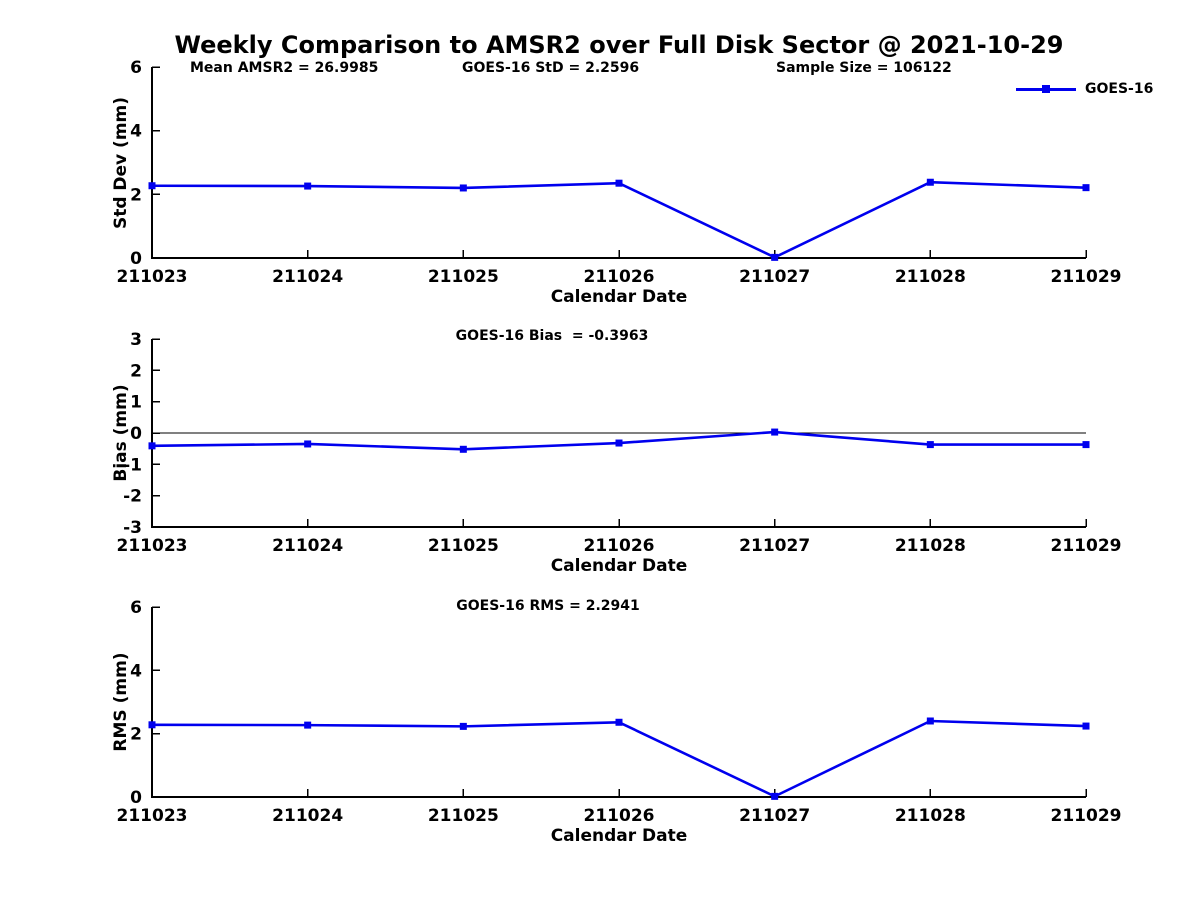 This screenshot has width=1200, height=900. Describe the element at coordinates (619, 546) in the screenshot. I see `x-tick-label-bias: 211026` at that location.